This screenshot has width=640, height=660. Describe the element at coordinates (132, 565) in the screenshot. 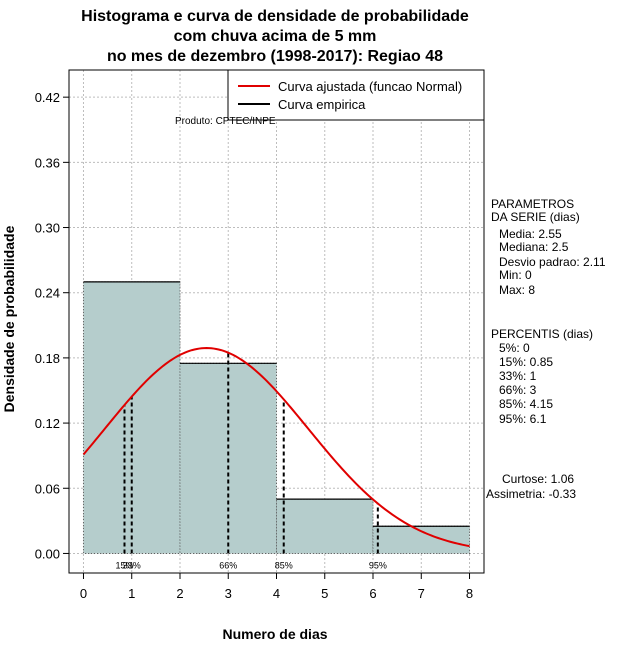

I see `percentile-label-1: 33%` at that location.